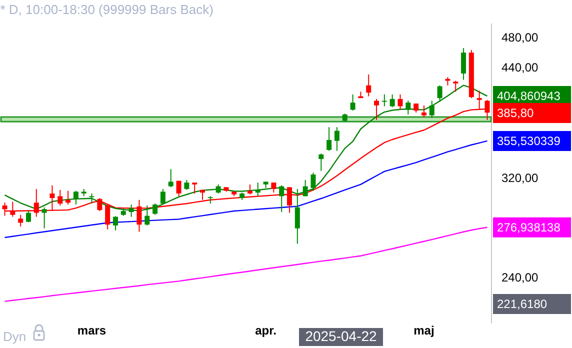 The height and width of the screenshot is (348, 572). What do you see at coordinates (520, 177) in the screenshot?
I see `y-tick-label: 320,00` at bounding box center [520, 177].